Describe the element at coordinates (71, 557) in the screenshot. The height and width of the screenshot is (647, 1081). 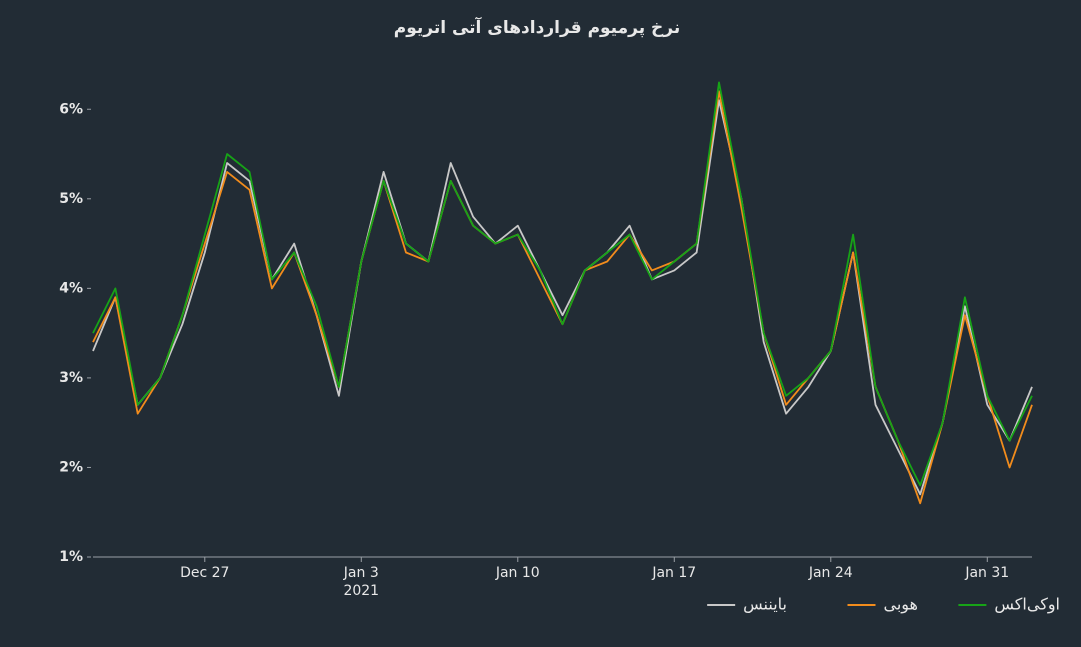
I see `y-tick-label: 1%` at that location.